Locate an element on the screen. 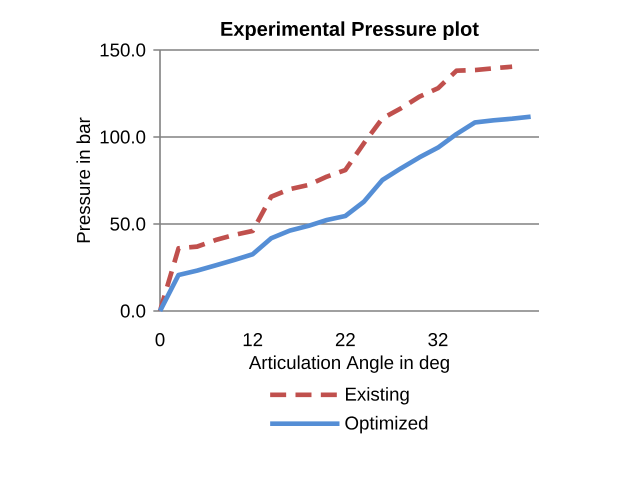 The width and height of the screenshot is (629, 480). chart-title: Experimental Pressure plot is located at coordinates (350, 30).